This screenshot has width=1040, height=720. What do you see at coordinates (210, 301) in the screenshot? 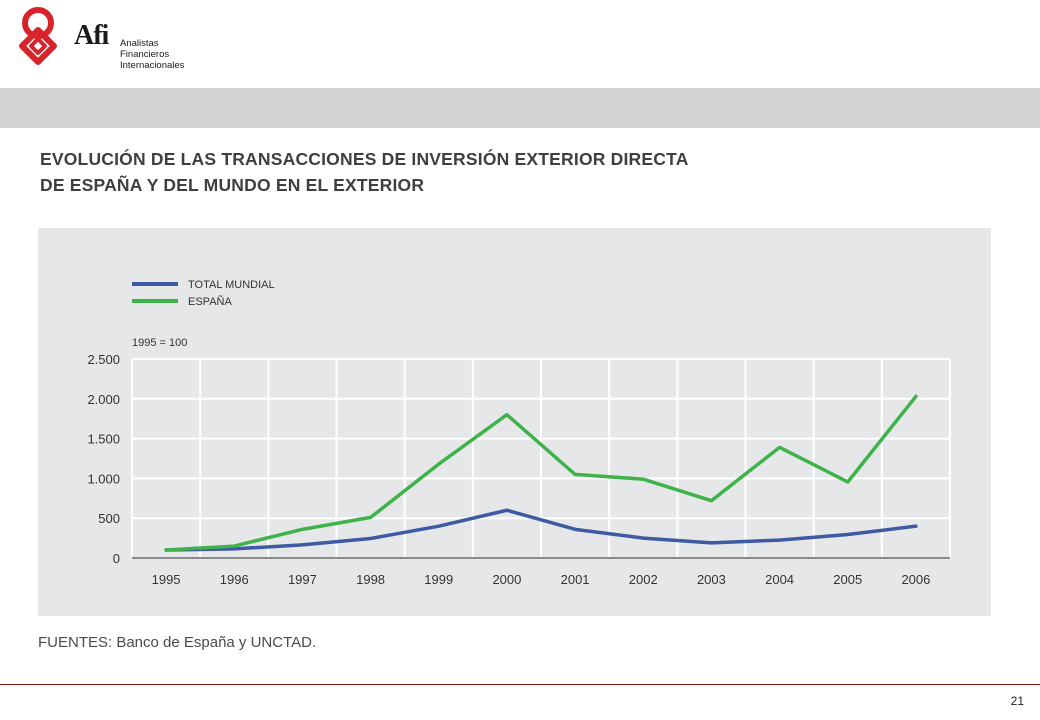
I see `legend-label: ESPAÑA` at bounding box center [210, 301].